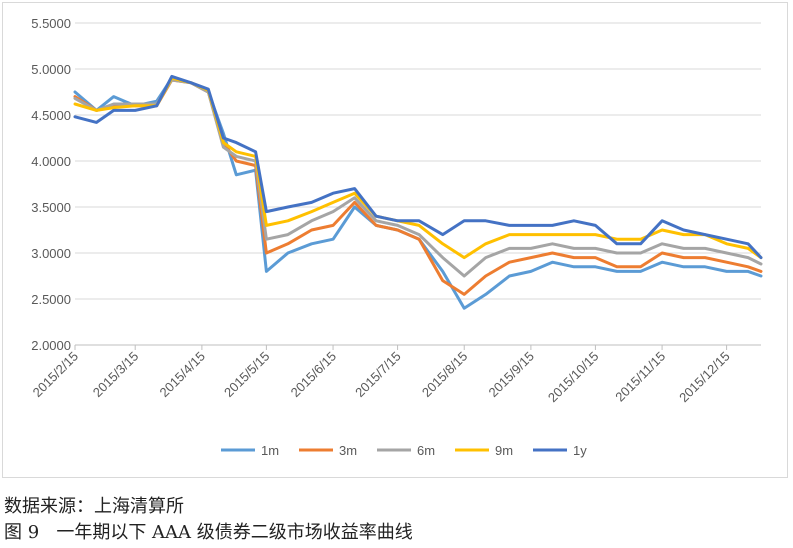 The width and height of the screenshot is (793, 548). What do you see at coordinates (445, 375) in the screenshot?
I see `x-tick-label: 2015/8/15` at bounding box center [445, 375].